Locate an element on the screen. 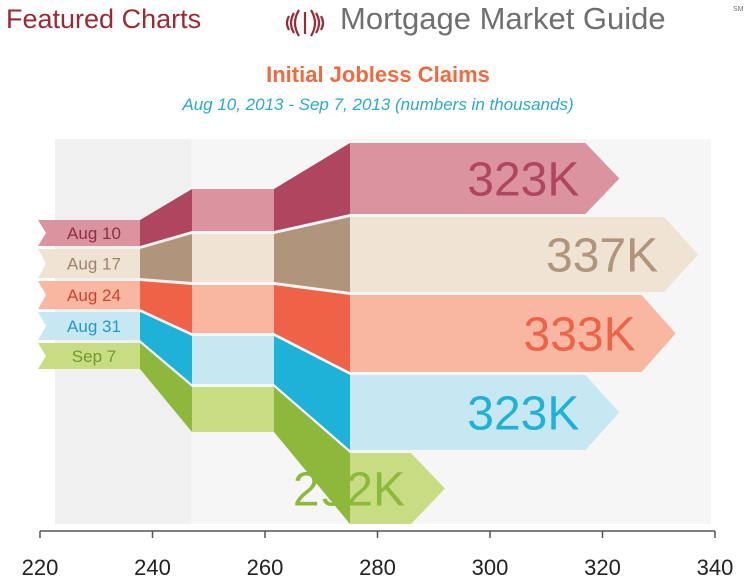 Image resolution: width=756 pixels, height=583 pixels. tag-label-aug-24: Aug 24 is located at coordinates (94, 295).